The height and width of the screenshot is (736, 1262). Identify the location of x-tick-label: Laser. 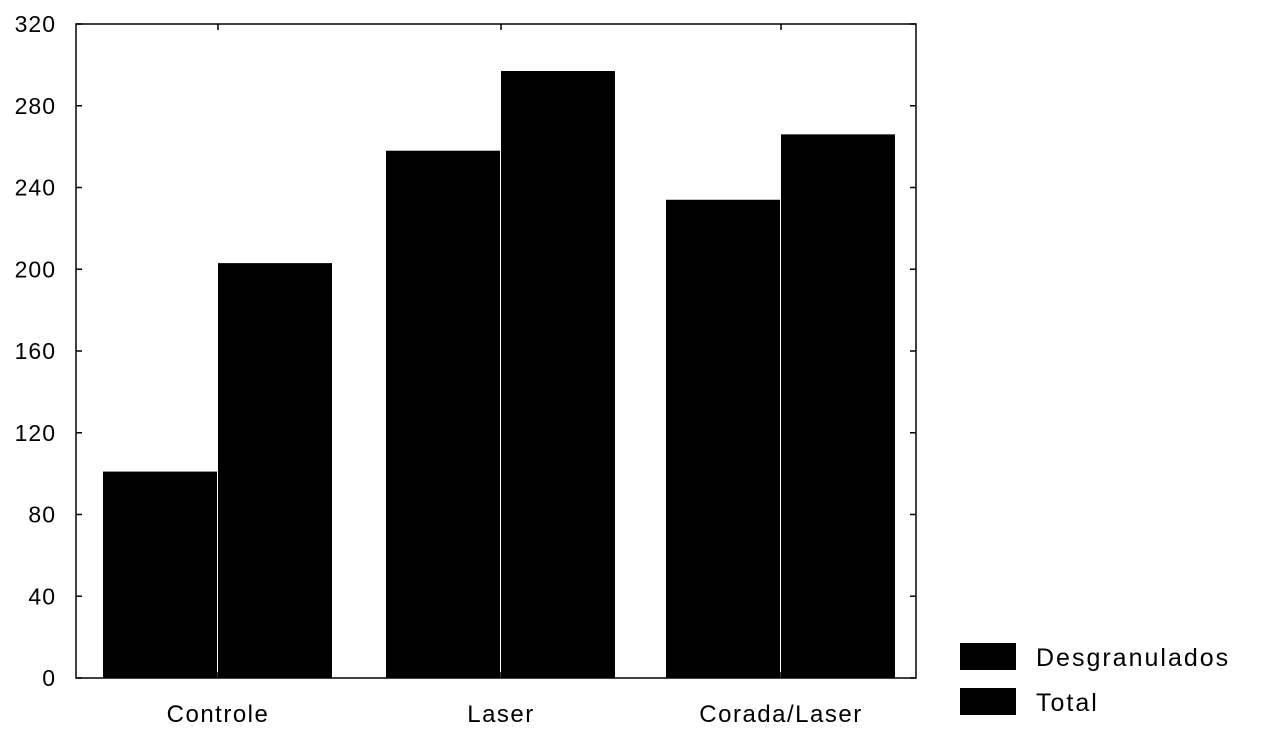
(501, 714).